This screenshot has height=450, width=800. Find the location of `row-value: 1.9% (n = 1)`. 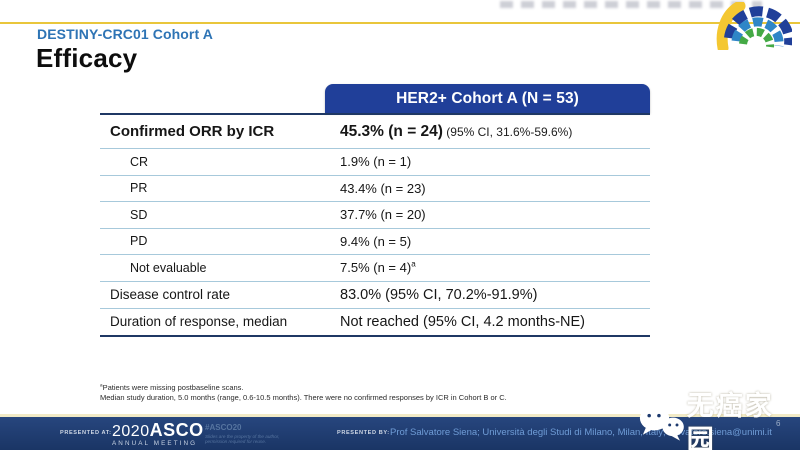

row-value: 1.9% (n = 1) is located at coordinates (376, 162).